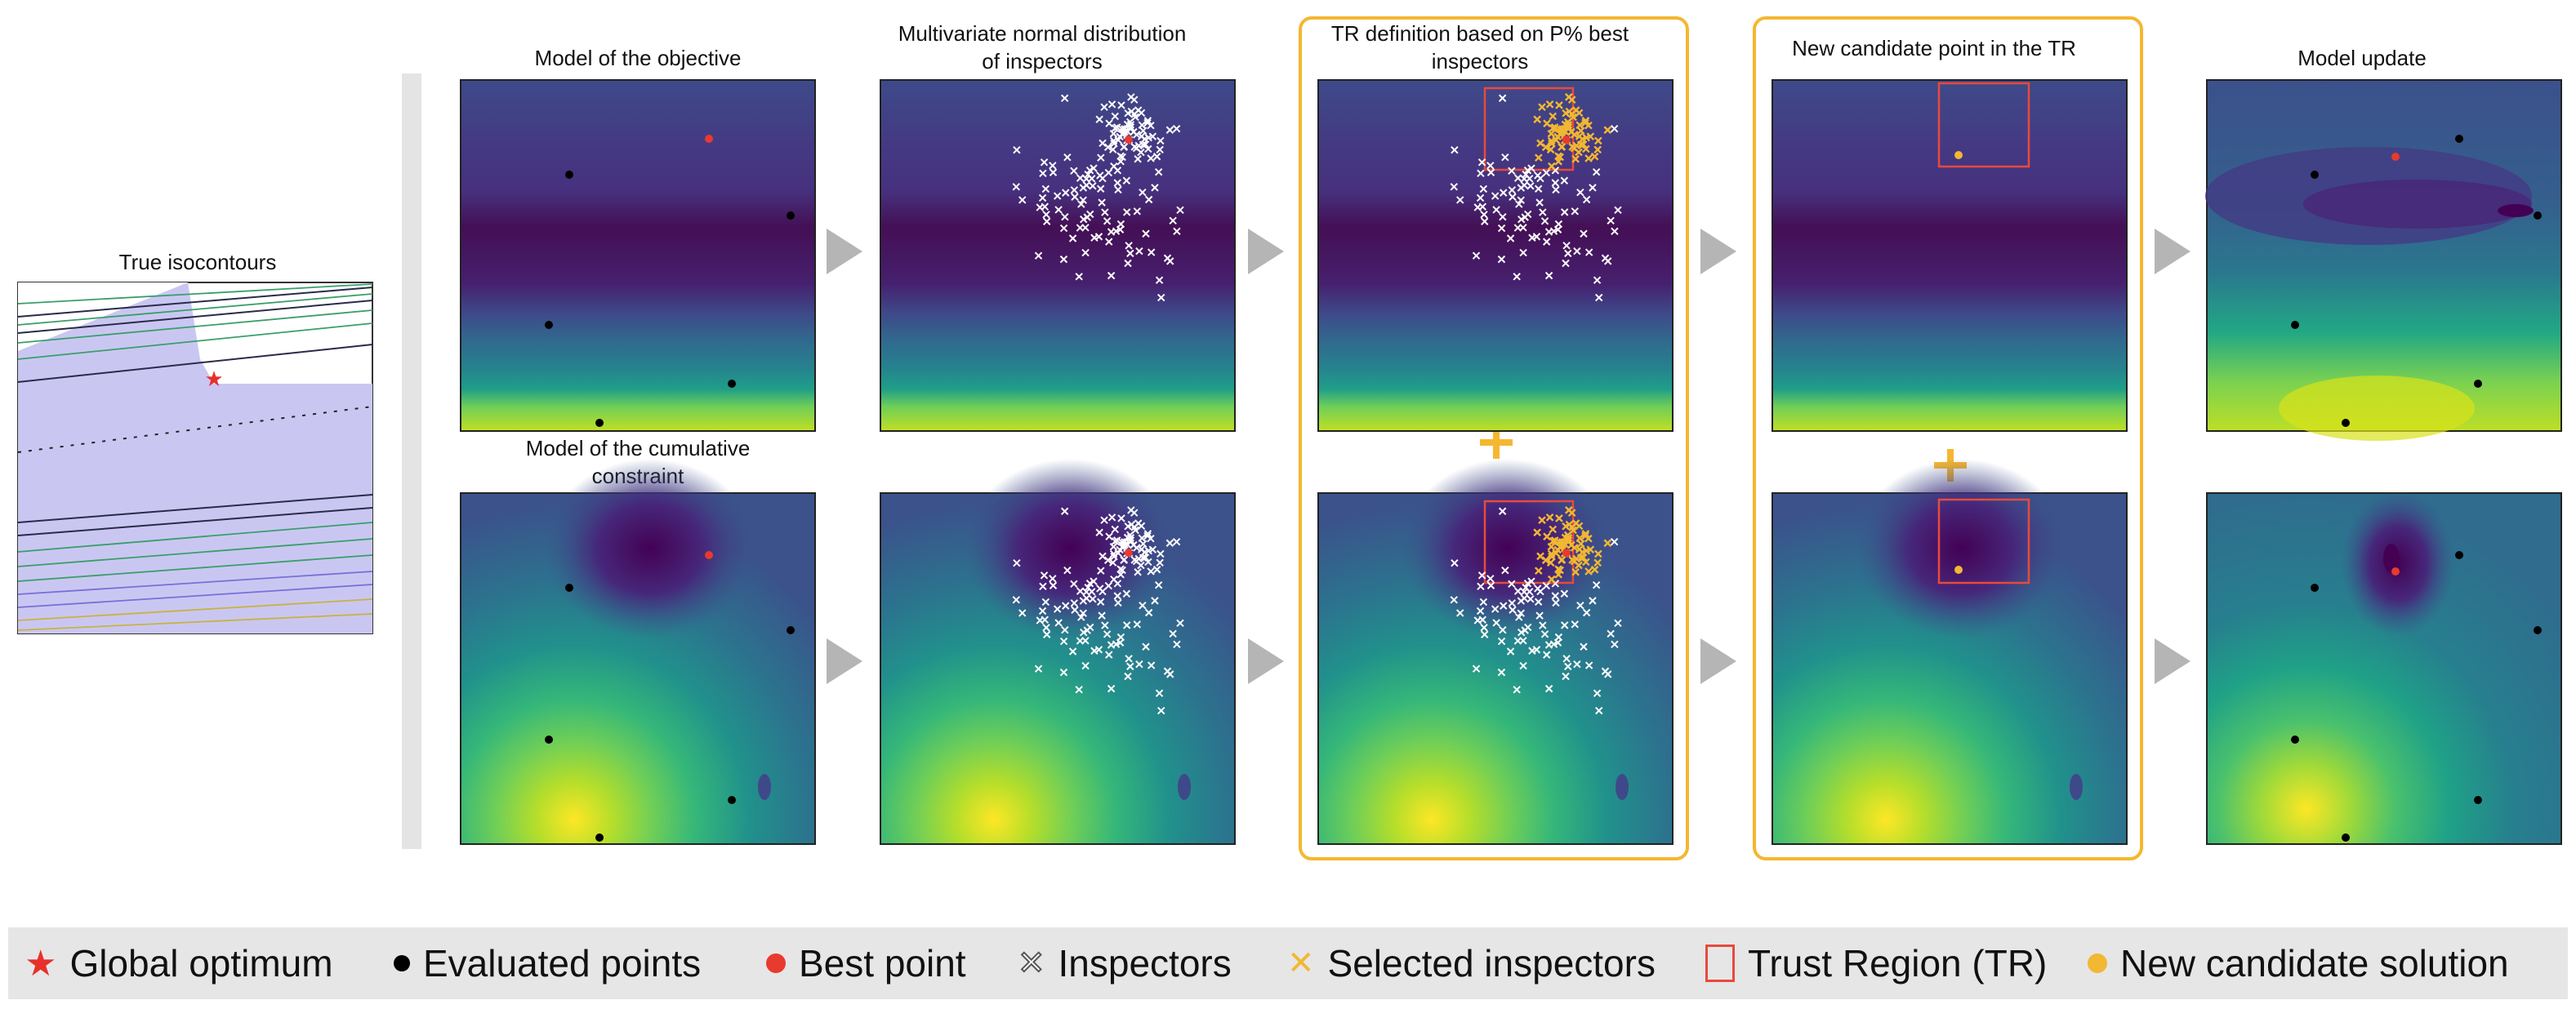 This screenshot has height=1009, width=2576. Describe the element at coordinates (213, 379) in the screenshot. I see `global-optimum-star-icon: ★` at that location.